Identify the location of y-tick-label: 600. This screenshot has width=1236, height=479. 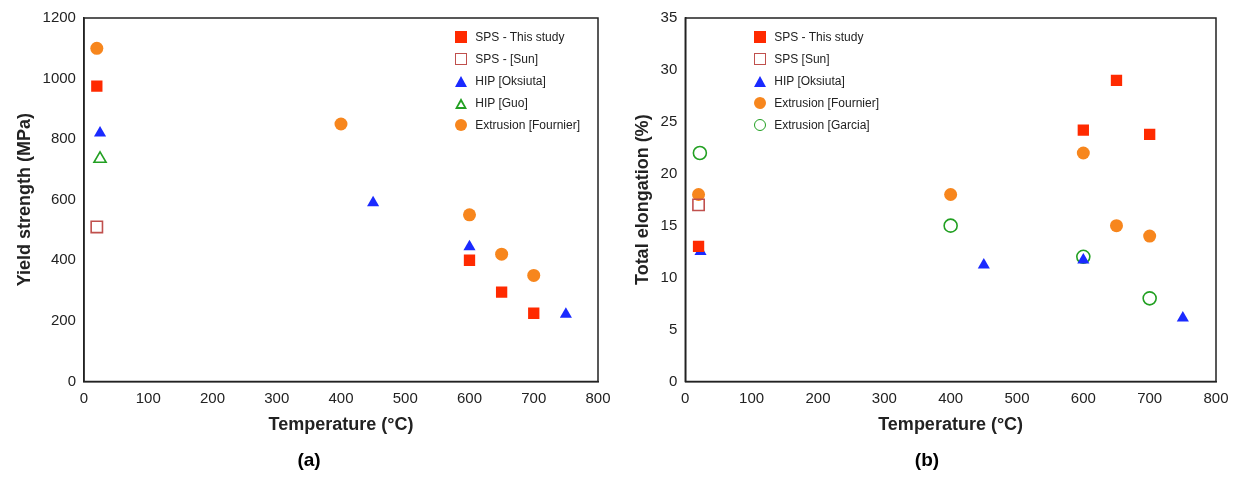
(63, 198).